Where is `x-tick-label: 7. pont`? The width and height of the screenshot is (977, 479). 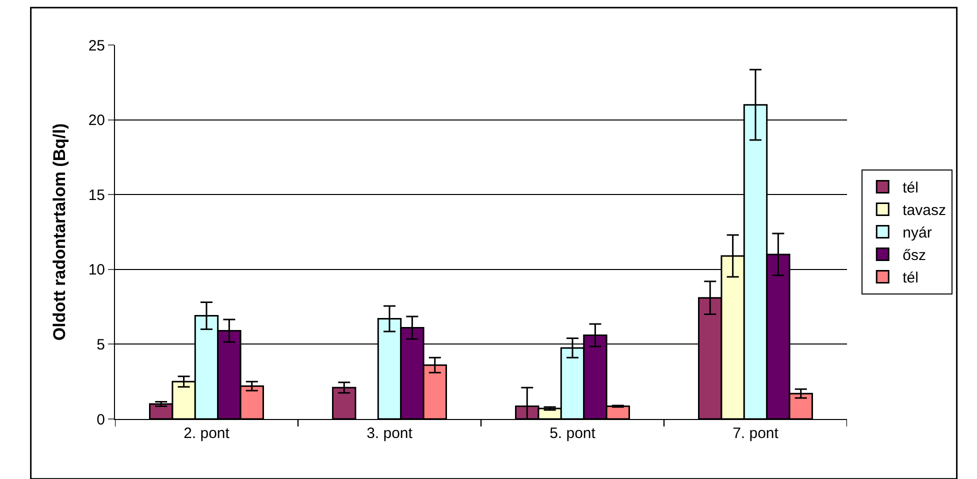
x-tick-label: 7. pont is located at coordinates (756, 433).